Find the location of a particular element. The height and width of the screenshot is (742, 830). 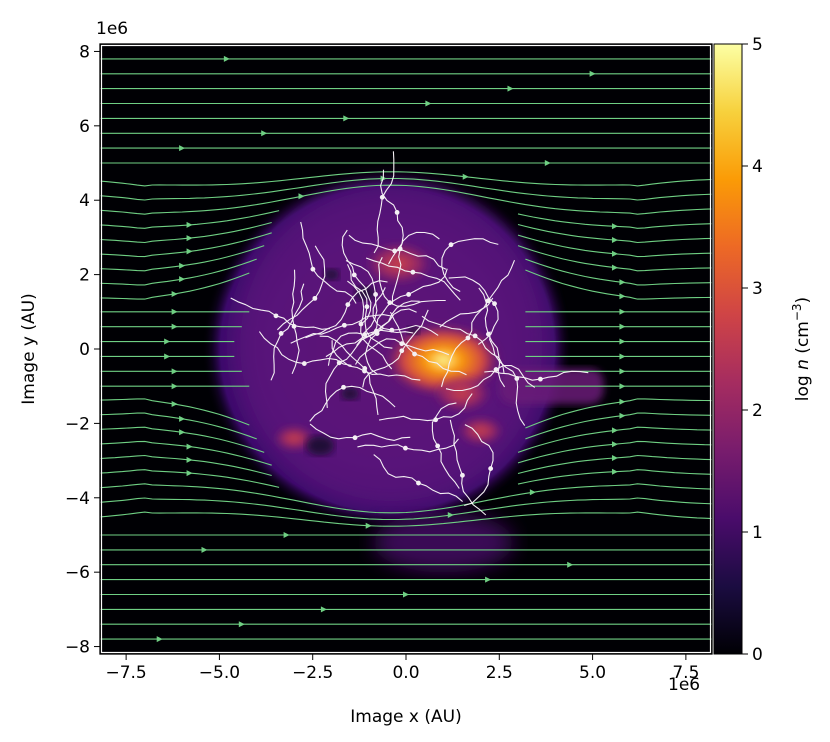

colorbar-label-var: n is located at coordinates (803, 364).